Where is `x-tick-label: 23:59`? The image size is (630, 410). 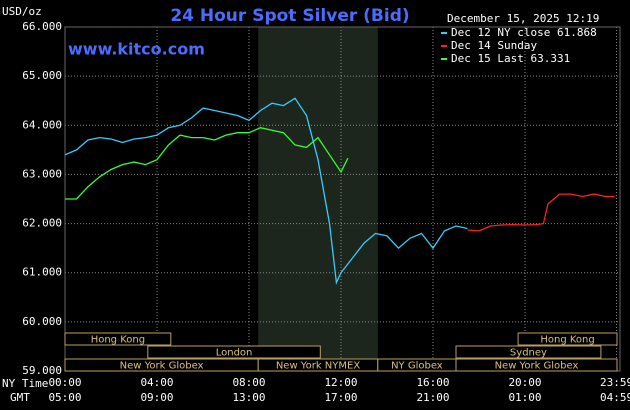 x-tick-label: 23:59 is located at coordinates (615, 382).